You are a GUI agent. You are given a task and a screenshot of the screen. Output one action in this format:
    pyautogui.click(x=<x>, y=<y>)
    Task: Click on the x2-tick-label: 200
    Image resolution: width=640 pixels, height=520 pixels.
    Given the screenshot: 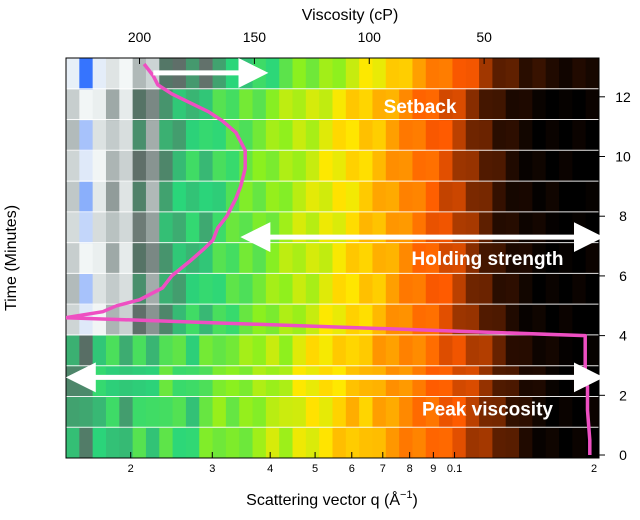 What is the action you would take?
    pyautogui.click(x=140, y=37)
    